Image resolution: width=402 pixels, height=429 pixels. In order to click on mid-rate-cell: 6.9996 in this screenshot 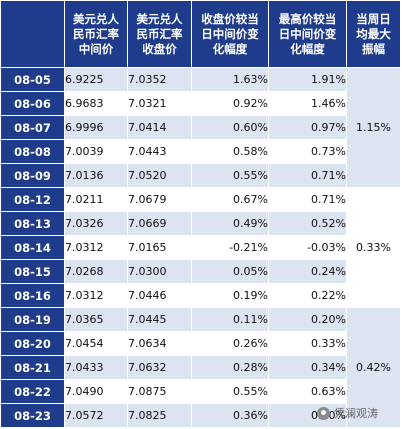, I will do `click(96, 127)`.